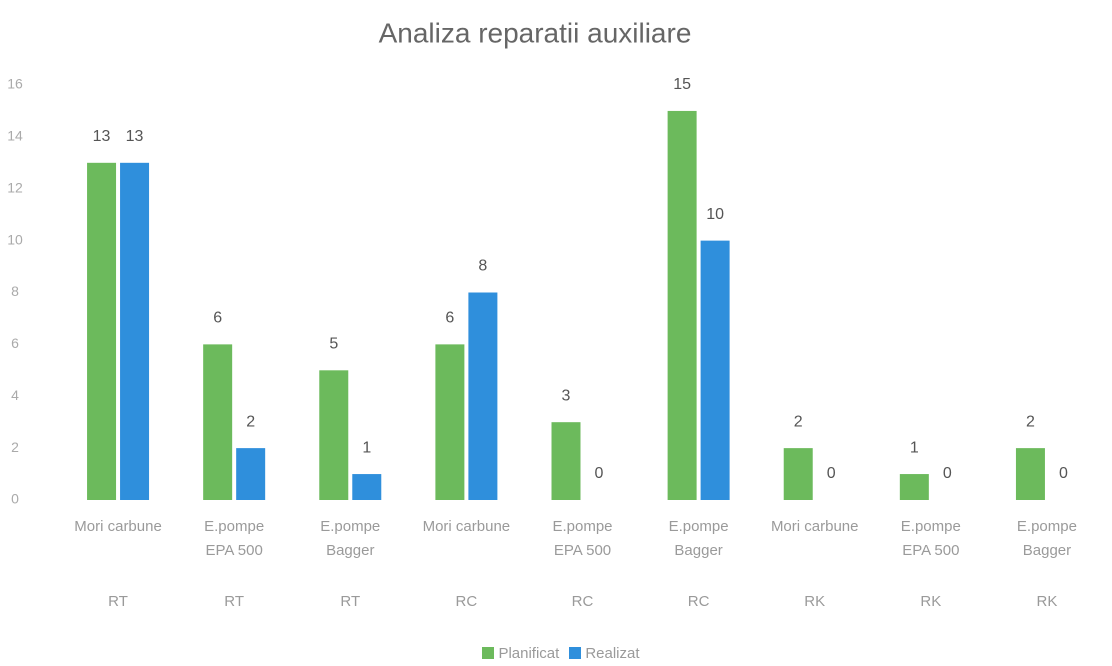 The width and height of the screenshot is (1112, 666). What do you see at coordinates (333, 344) in the screenshot?
I see `data-label: 5` at bounding box center [333, 344].